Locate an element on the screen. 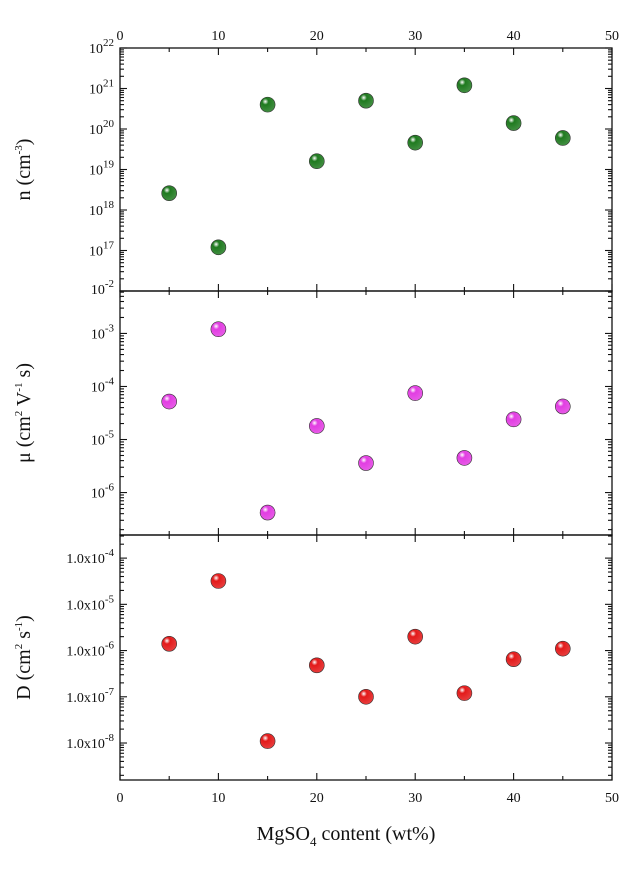  x-axis-title: MgSO4 content (wt%) is located at coordinates (346, 836).